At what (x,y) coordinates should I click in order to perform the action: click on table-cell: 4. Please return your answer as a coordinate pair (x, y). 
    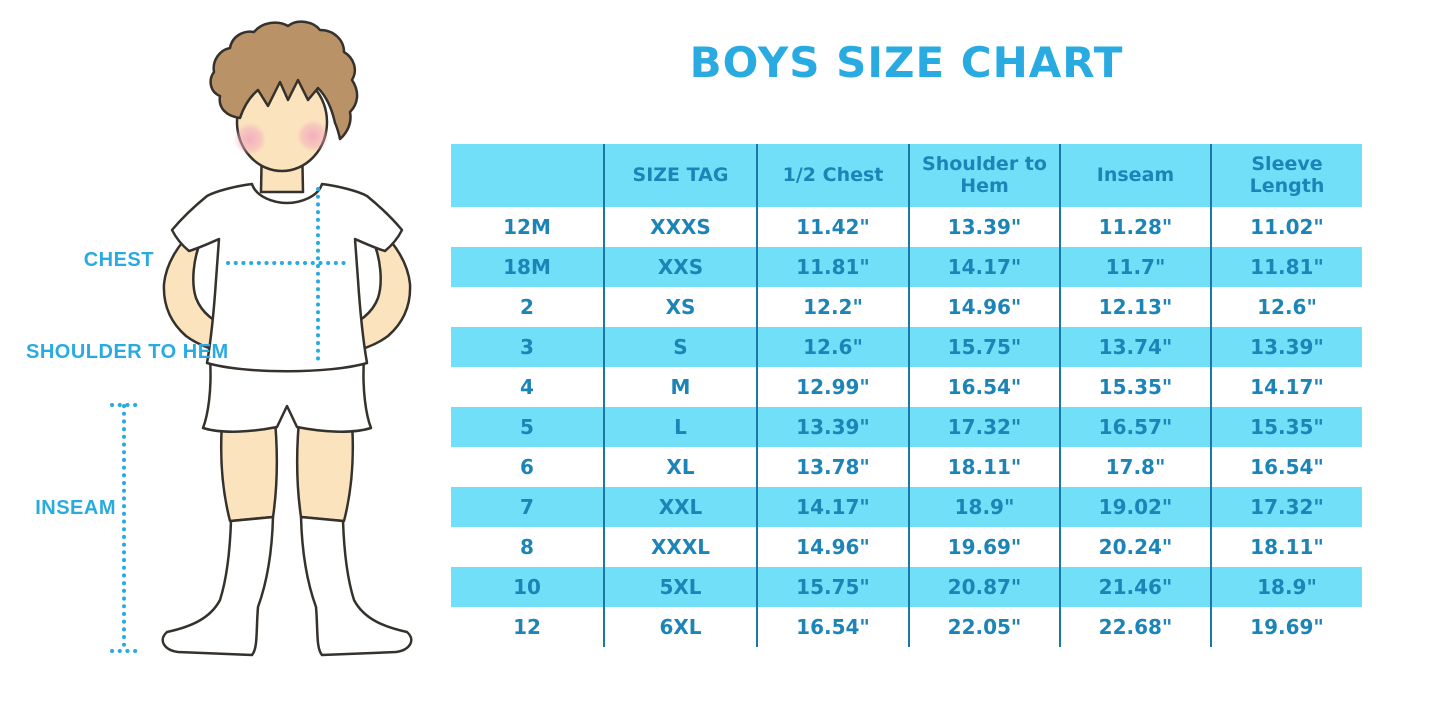
    Looking at the image, I should click on (527, 387).